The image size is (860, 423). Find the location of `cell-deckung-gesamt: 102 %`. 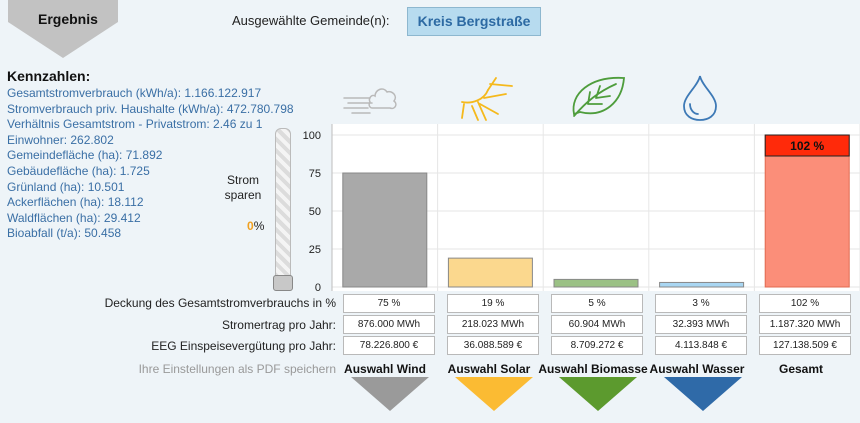

cell-deckung-gesamt: 102 % is located at coordinates (805, 303).